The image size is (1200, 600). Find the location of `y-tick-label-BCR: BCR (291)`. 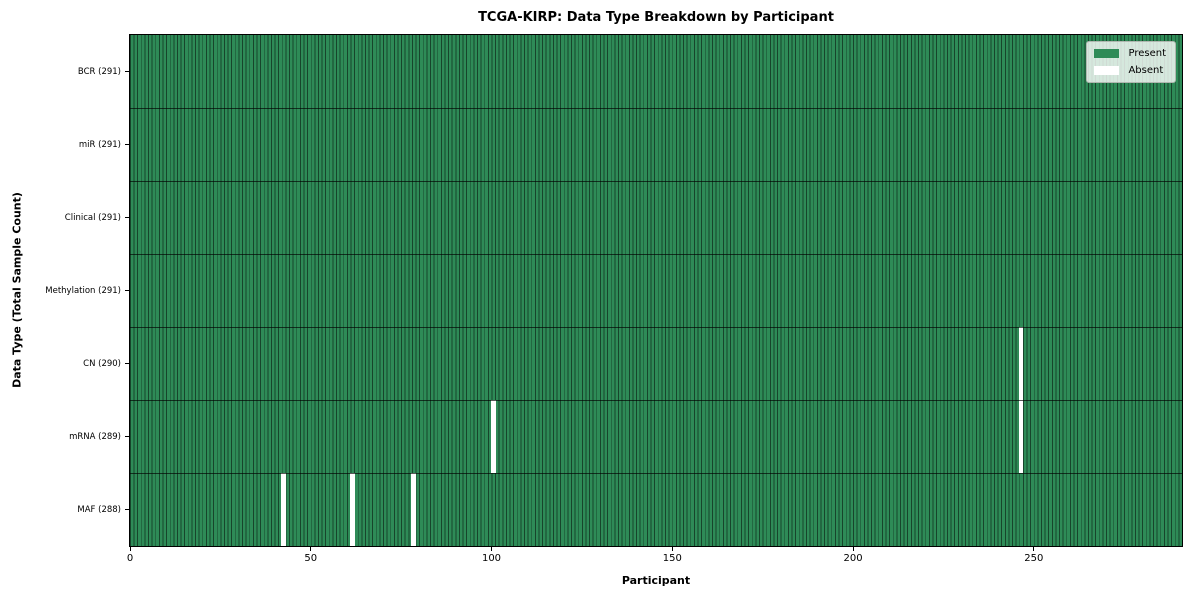

y-tick-label-BCR: BCR (291) is located at coordinates (99, 71).